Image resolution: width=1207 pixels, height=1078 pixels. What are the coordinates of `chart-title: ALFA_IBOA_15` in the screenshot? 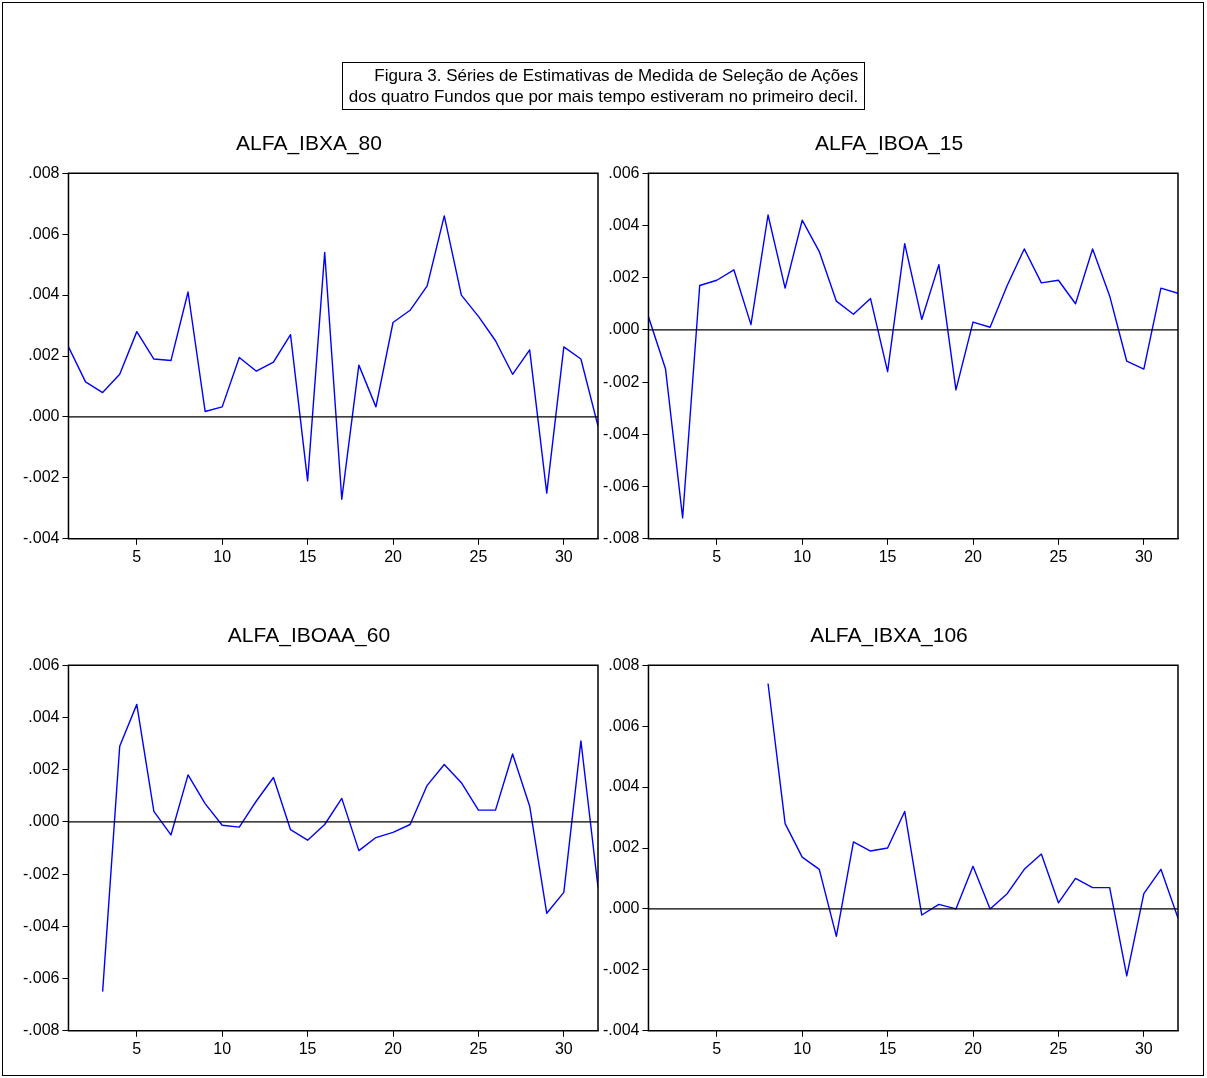 It's located at (889, 143).